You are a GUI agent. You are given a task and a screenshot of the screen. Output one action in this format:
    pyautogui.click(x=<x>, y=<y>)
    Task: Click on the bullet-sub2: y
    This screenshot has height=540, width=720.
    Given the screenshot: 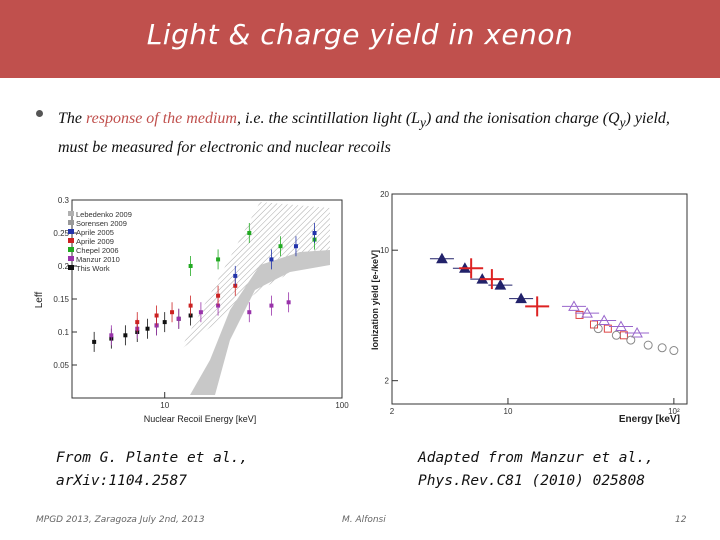 What is the action you would take?
    pyautogui.click(x=622, y=123)
    